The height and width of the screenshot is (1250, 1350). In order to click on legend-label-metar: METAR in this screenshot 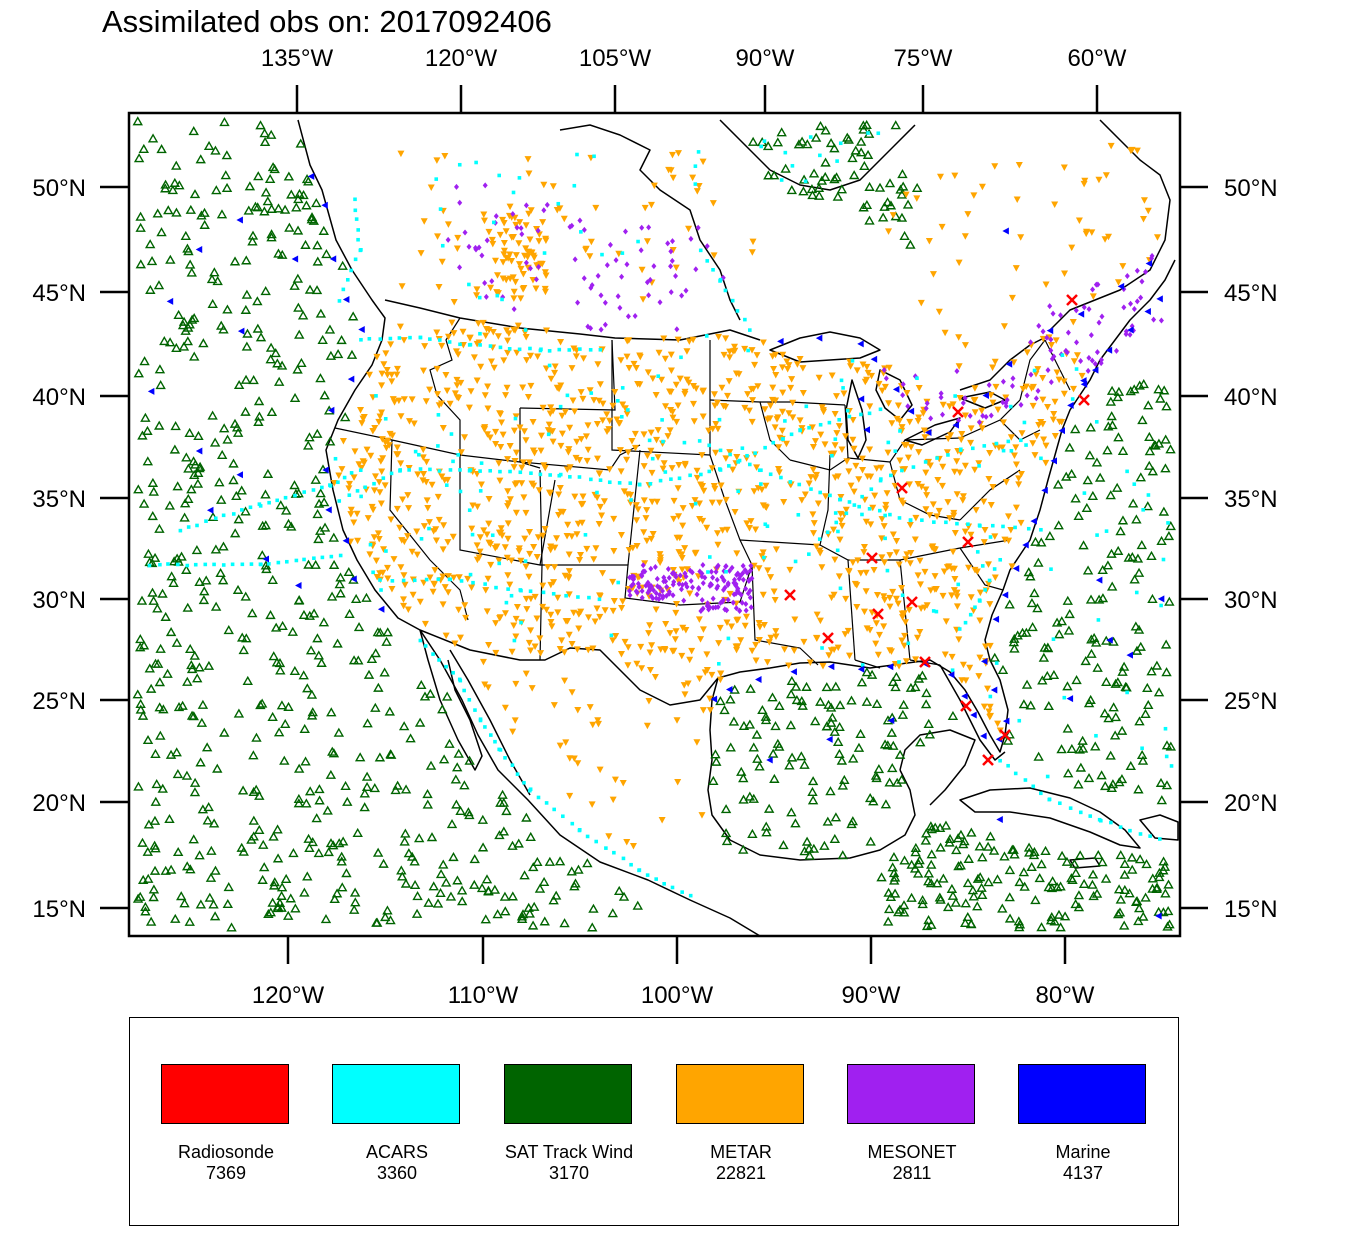, I will do `click(741, 1152)`.